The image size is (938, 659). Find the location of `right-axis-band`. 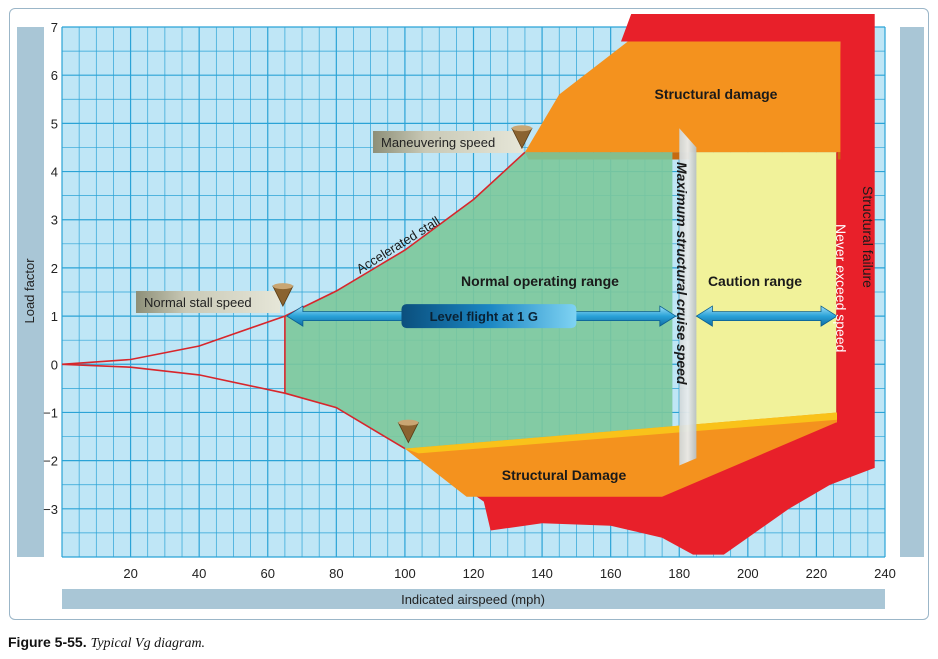

right-axis-band is located at coordinates (912, 292).